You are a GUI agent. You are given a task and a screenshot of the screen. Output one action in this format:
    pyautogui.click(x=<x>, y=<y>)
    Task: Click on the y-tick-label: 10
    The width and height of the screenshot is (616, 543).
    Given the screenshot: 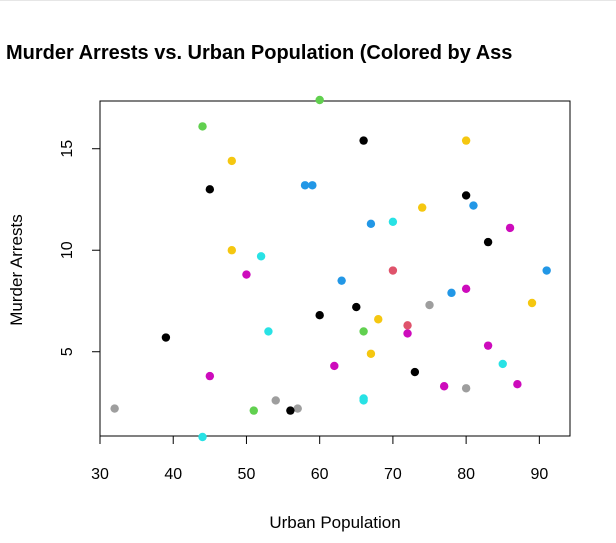 What is the action you would take?
    pyautogui.click(x=67, y=250)
    